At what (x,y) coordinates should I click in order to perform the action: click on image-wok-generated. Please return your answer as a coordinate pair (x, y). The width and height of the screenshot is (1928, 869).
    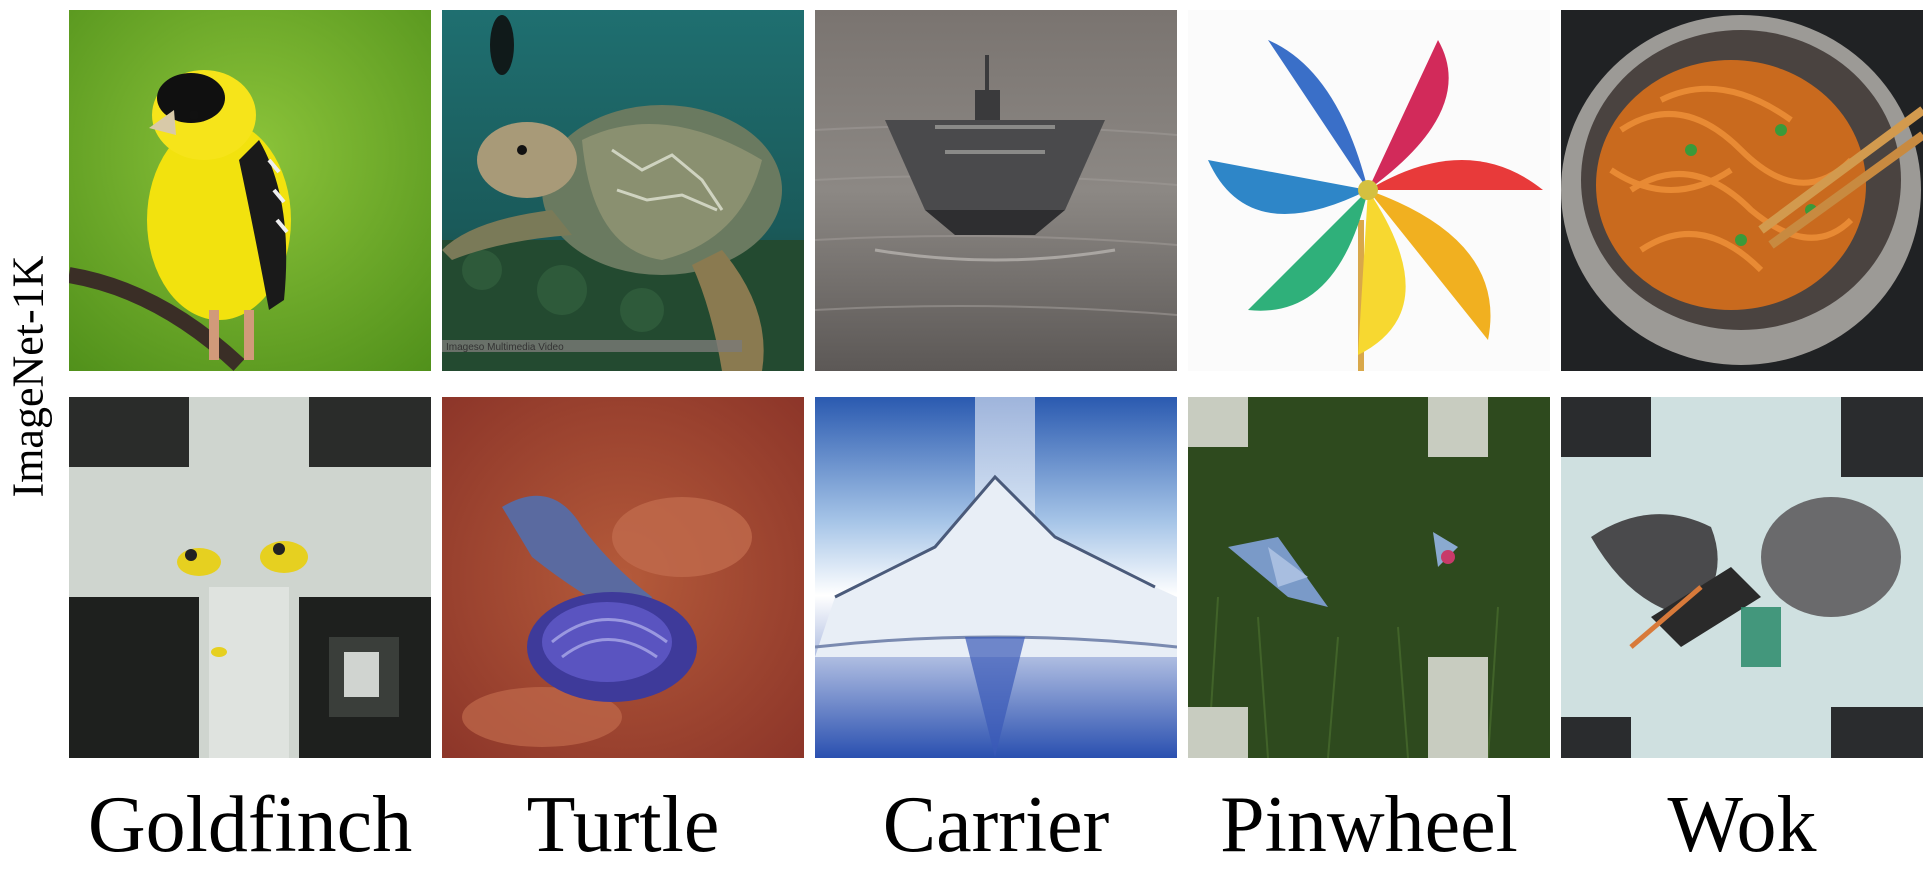
    Looking at the image, I should click on (1742, 577).